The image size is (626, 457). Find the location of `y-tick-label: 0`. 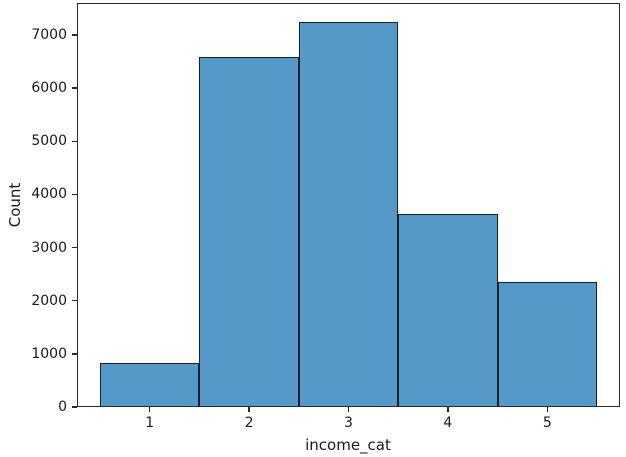

y-tick-label: 0 is located at coordinates (62, 407).